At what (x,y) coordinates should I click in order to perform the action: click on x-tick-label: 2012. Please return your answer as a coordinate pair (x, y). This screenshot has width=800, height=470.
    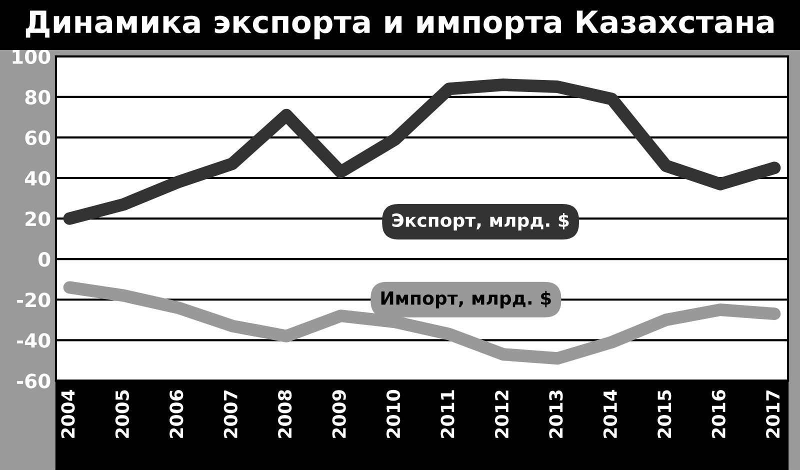
    Looking at the image, I should click on (501, 414).